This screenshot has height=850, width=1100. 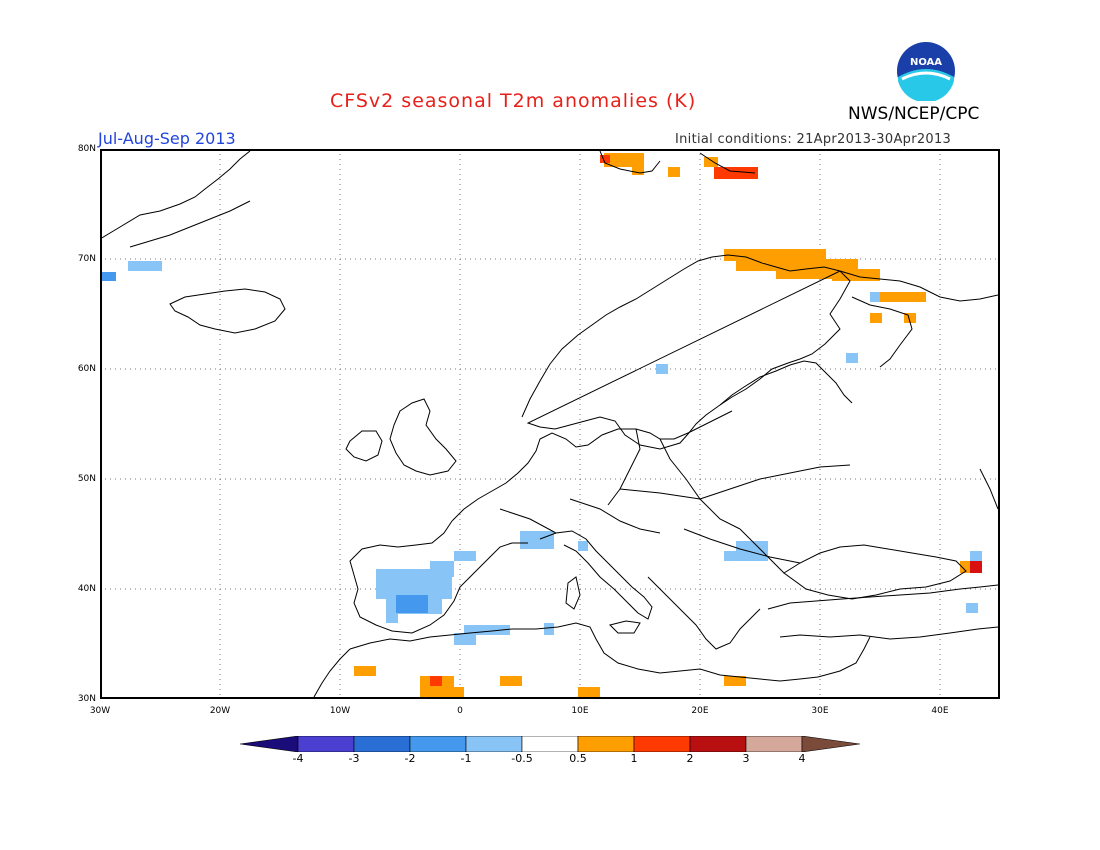 What do you see at coordinates (86, 589) in the screenshot?
I see `lat-label-40n: 40N` at bounding box center [86, 589].